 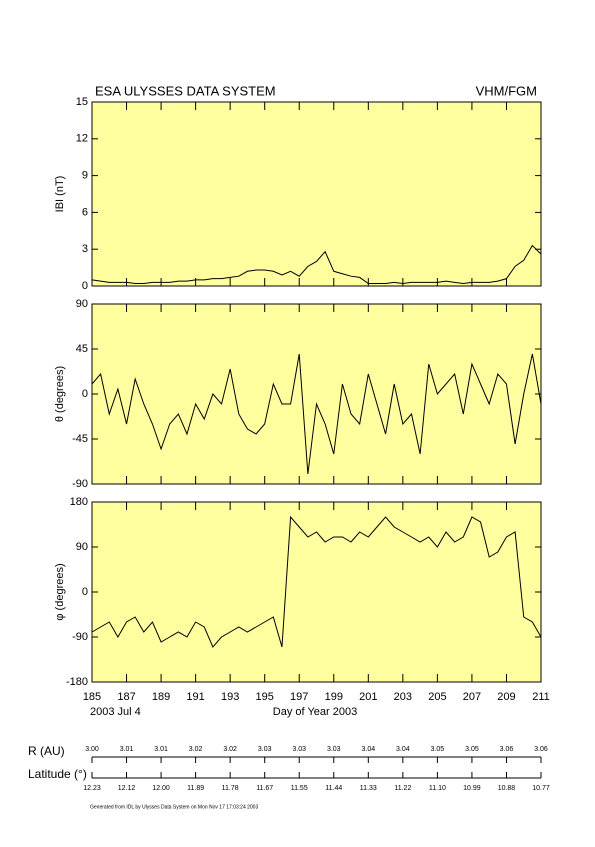 What do you see at coordinates (299, 697) in the screenshot?
I see `x-tick-label: 197` at bounding box center [299, 697].